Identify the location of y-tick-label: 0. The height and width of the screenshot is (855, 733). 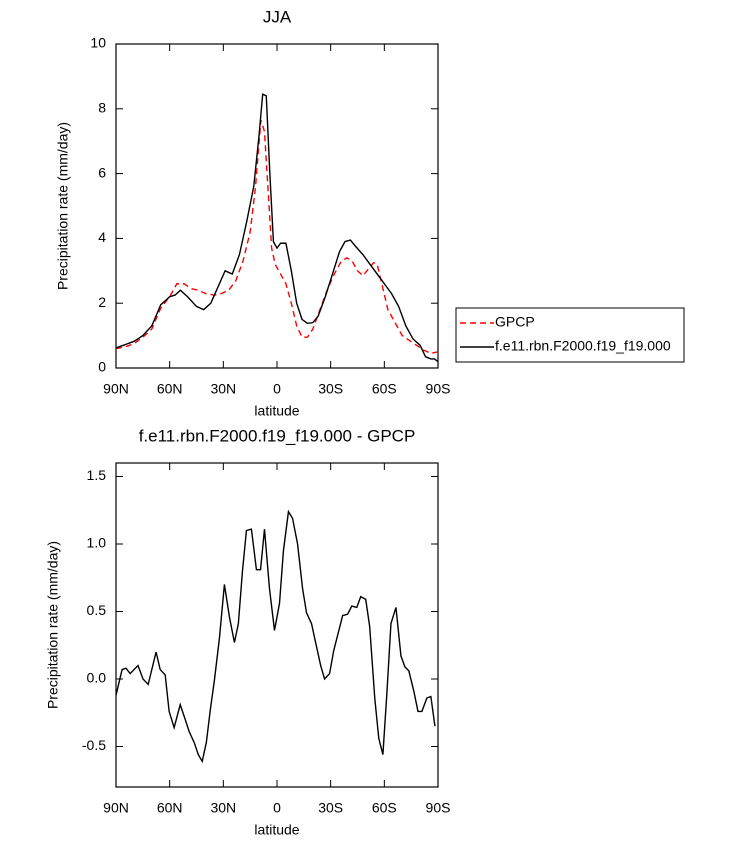
(102, 367).